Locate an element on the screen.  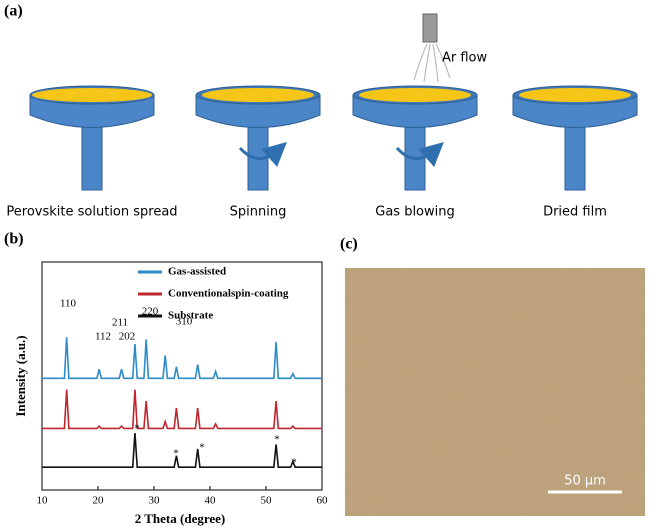
legend-label: Conventionalspin-coating is located at coordinates (228, 294).